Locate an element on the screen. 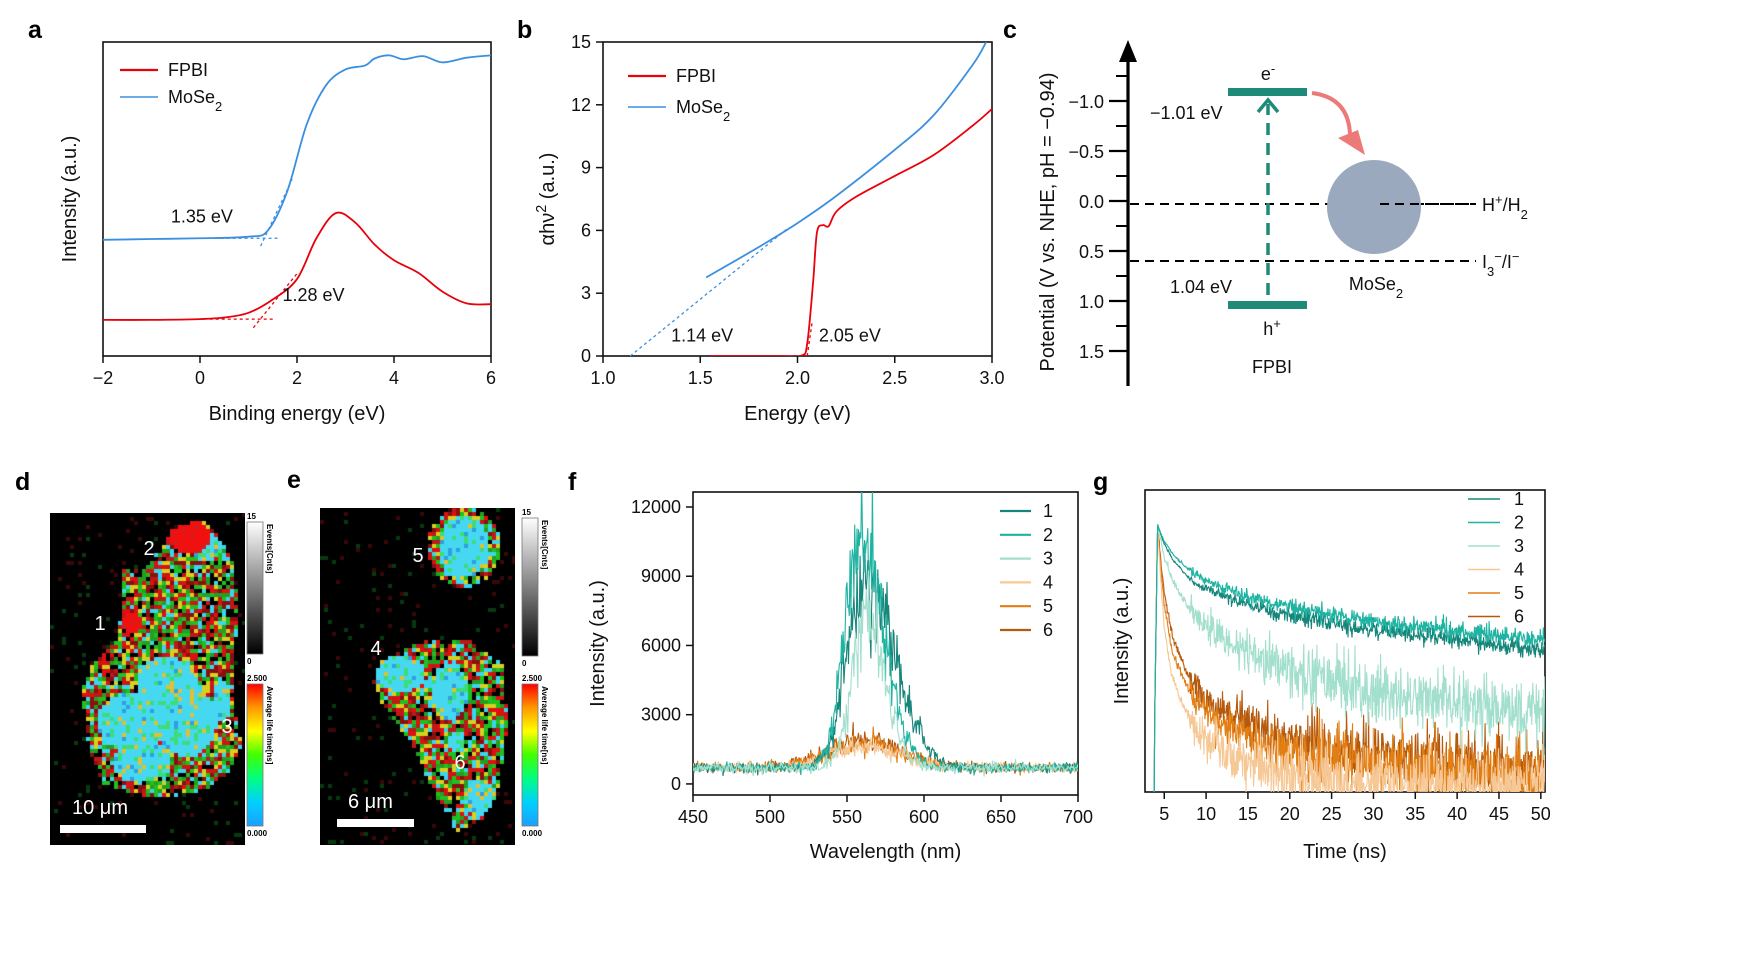 This screenshot has width=1744, height=973. y-axis-label-part: αhν is located at coordinates (548, 229).